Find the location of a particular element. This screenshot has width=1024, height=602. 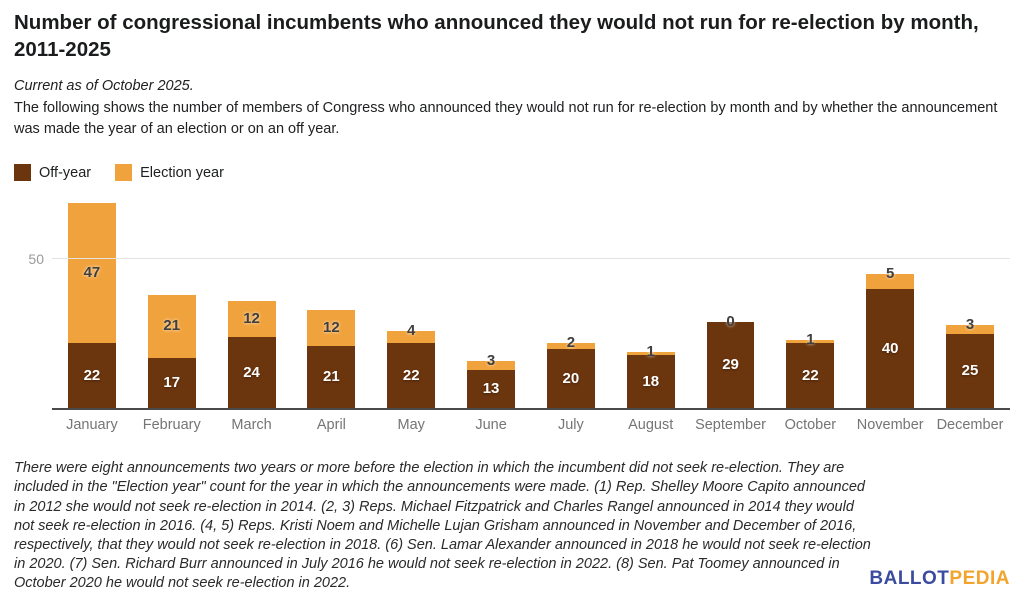

election-year-value-january: 47 is located at coordinates (92, 272).